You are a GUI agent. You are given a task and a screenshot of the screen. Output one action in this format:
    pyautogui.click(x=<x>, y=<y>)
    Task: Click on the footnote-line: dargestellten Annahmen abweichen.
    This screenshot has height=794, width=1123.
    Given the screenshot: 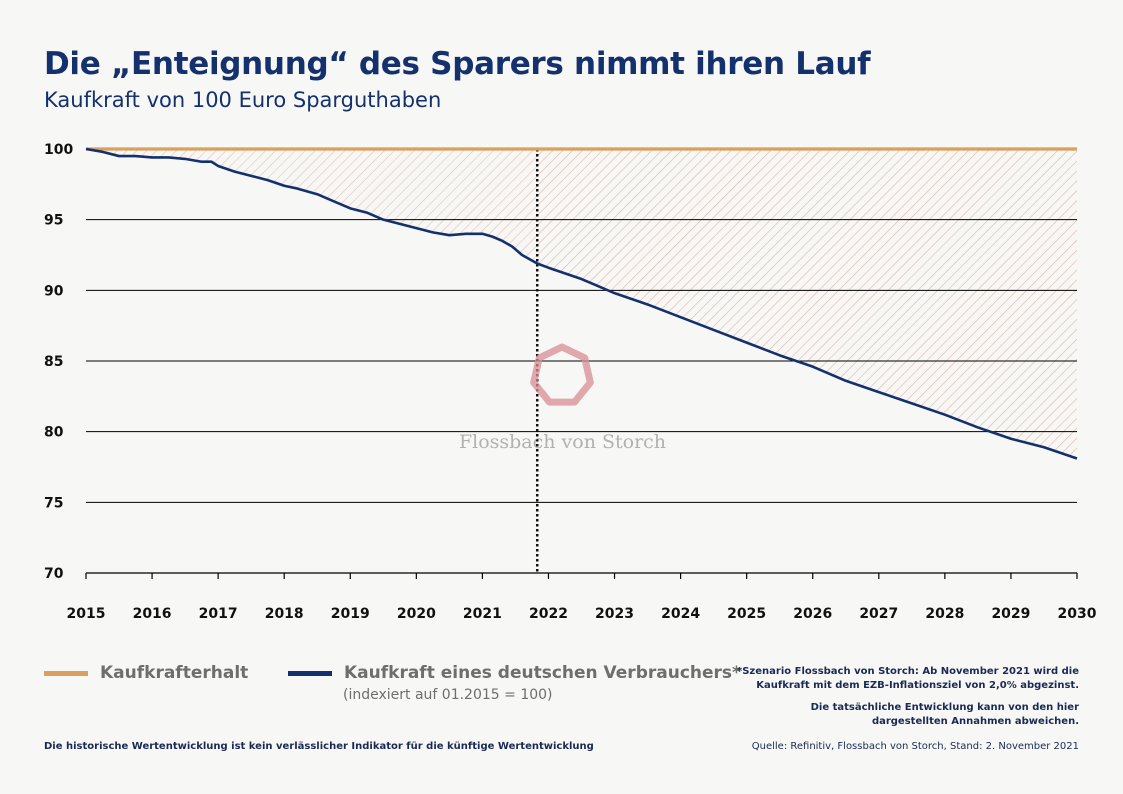 What is the action you would take?
    pyautogui.click(x=975, y=721)
    